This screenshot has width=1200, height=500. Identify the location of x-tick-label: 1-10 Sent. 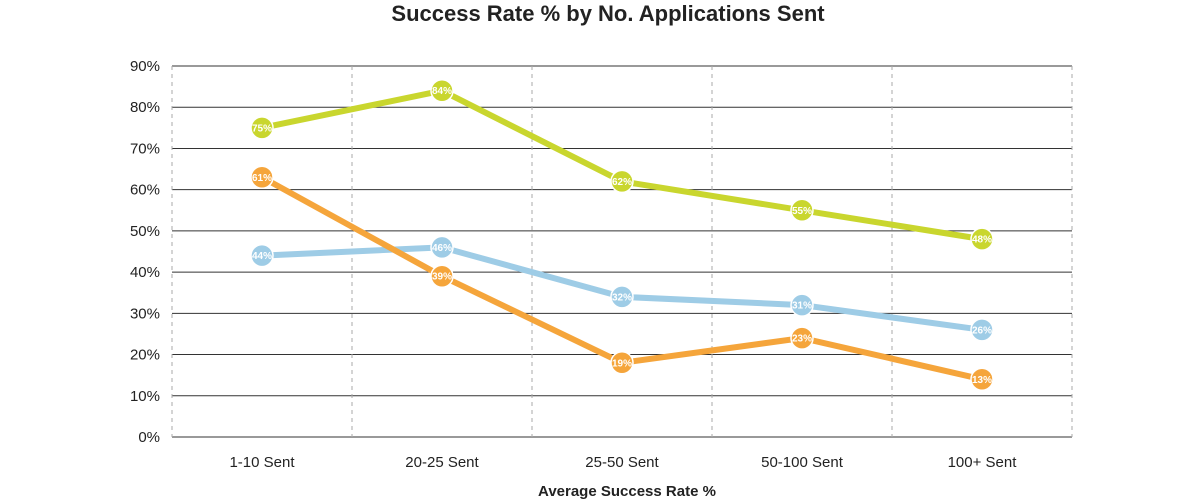
(262, 462).